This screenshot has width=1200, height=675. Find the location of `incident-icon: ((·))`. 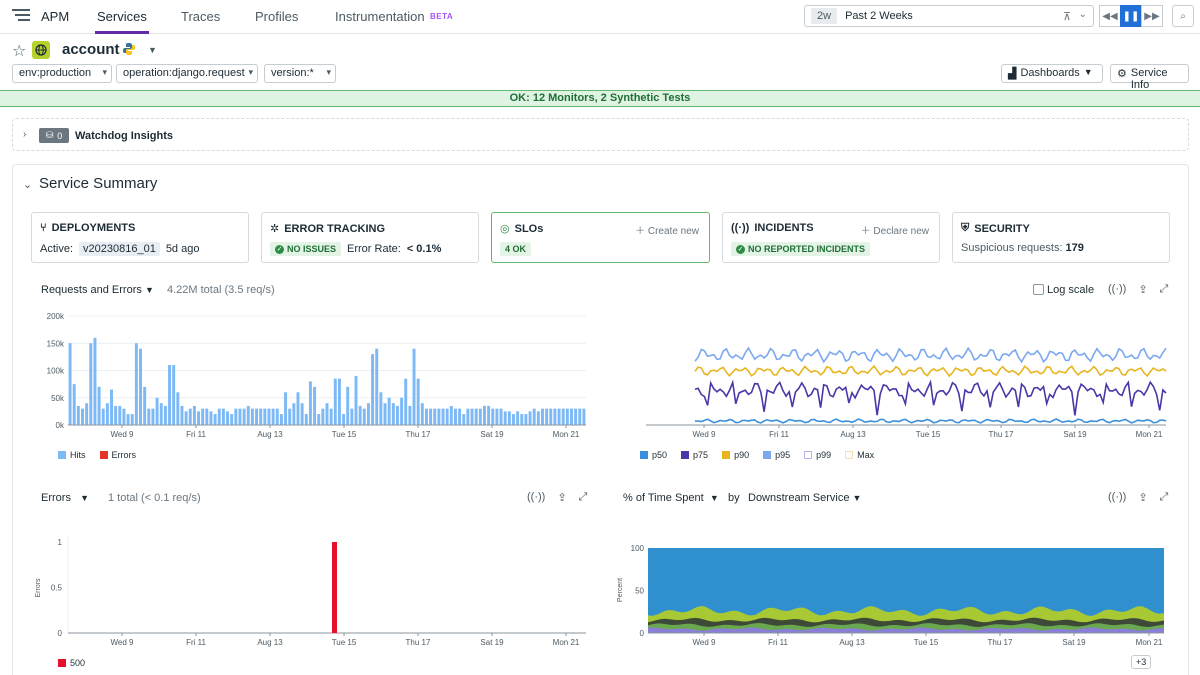

incident-icon: ((·)) is located at coordinates (740, 228).